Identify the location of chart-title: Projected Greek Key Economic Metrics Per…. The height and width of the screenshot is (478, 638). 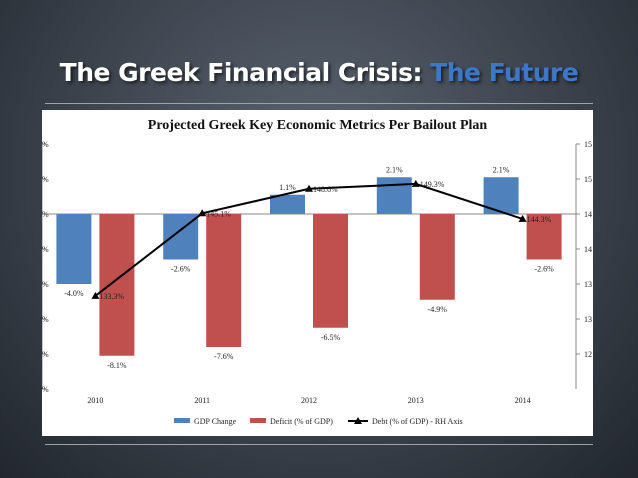
(317, 125).